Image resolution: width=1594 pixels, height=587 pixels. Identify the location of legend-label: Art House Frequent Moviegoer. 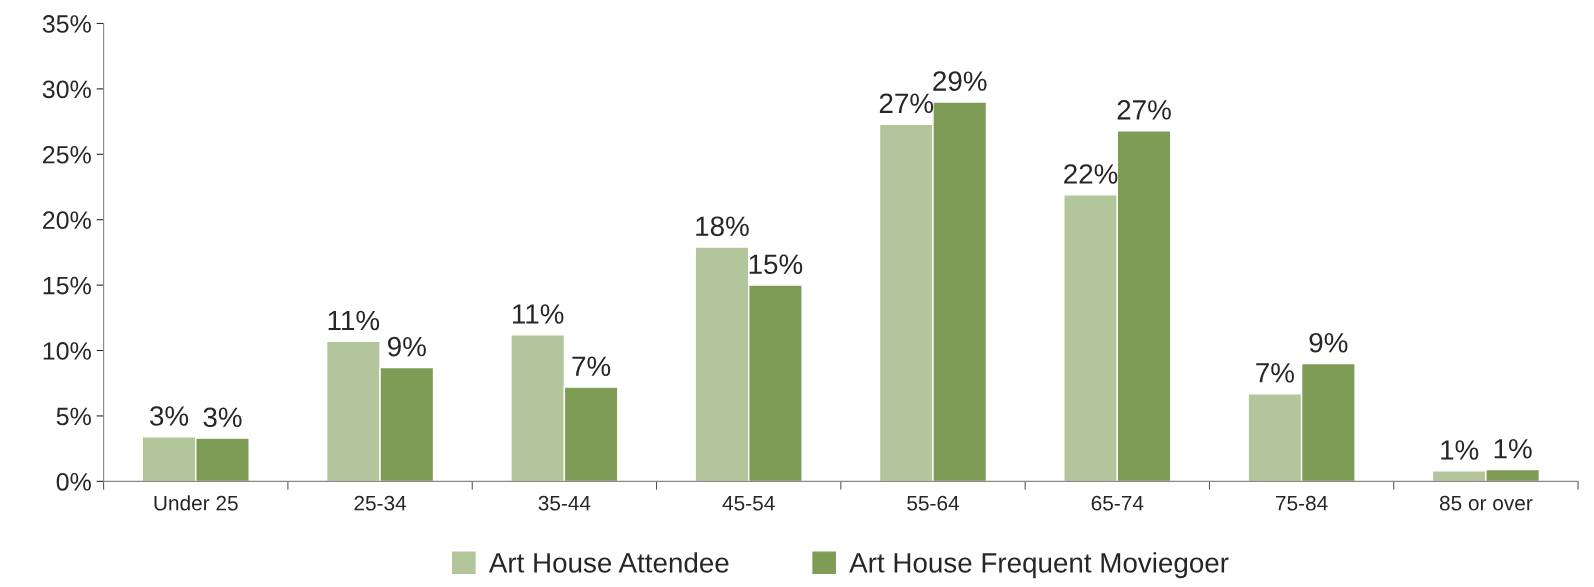
(1039, 565).